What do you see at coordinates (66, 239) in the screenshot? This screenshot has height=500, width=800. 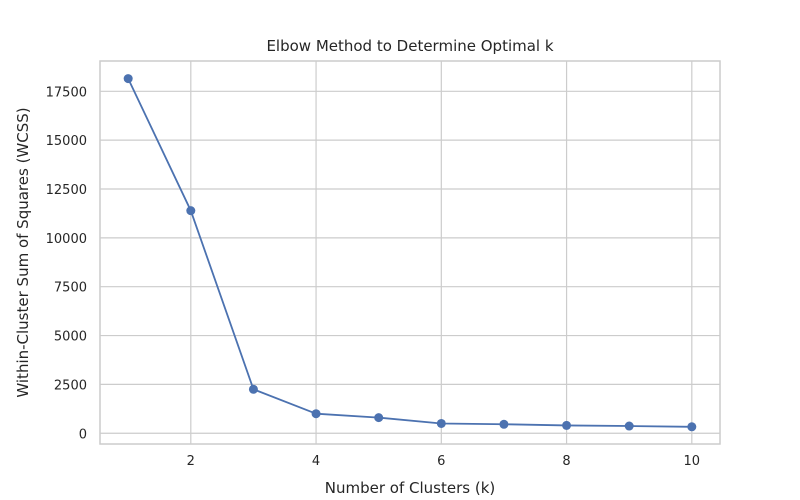 I see `y-tick-label: 10000` at bounding box center [66, 239].